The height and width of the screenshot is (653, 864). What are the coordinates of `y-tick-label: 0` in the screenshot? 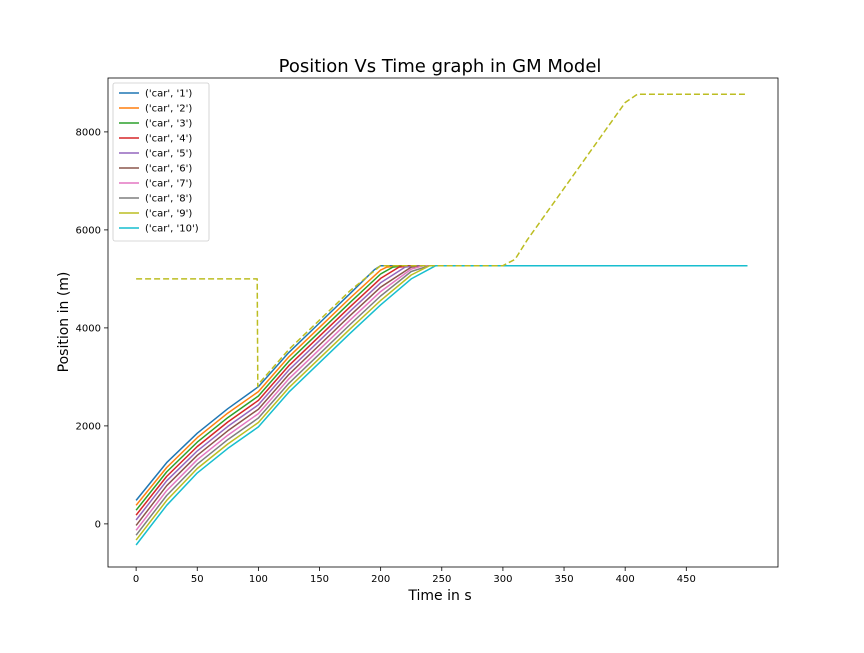 It's located at (98, 524).